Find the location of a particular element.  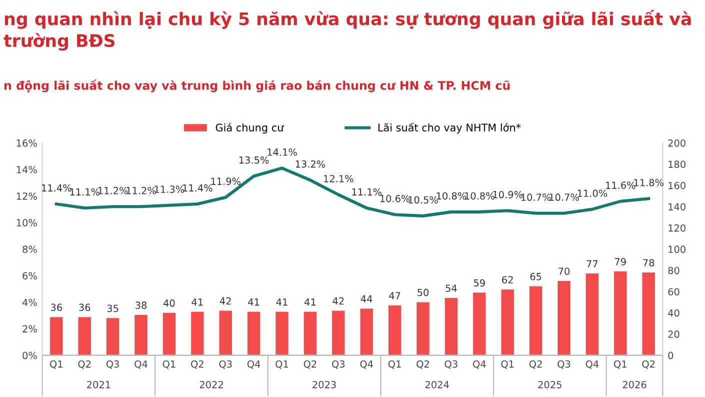

data-label: 40 is located at coordinates (169, 303).